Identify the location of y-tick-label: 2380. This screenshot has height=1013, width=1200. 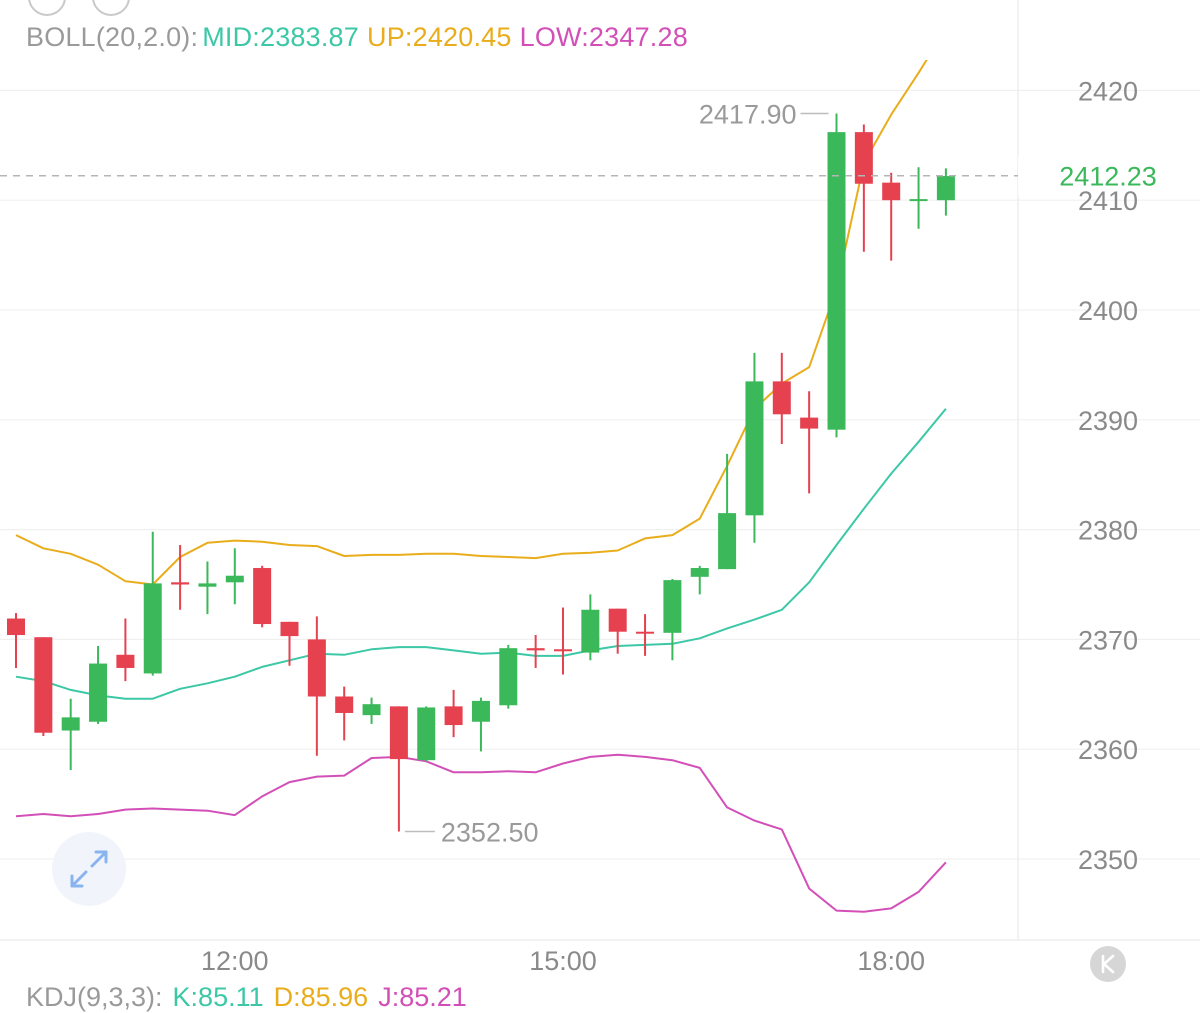
(1108, 531).